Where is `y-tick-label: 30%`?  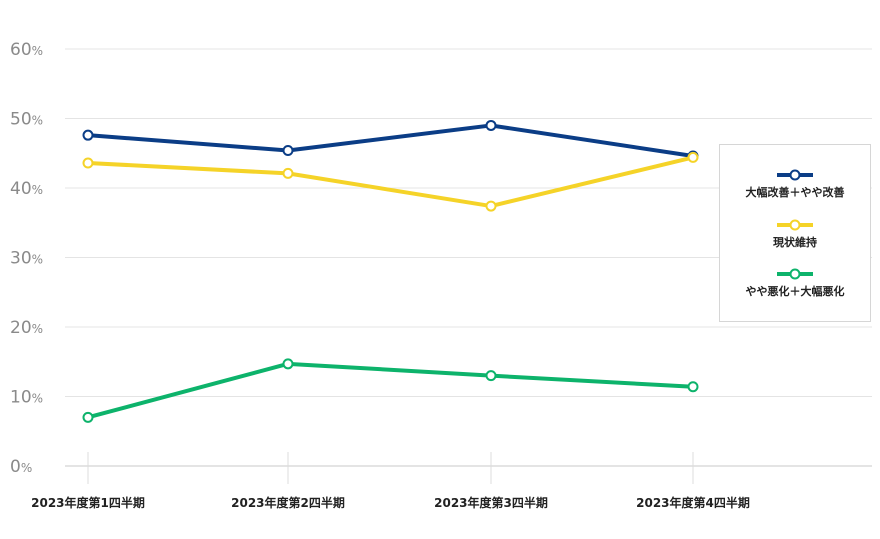 y-tick-label: 30% is located at coordinates (26, 259).